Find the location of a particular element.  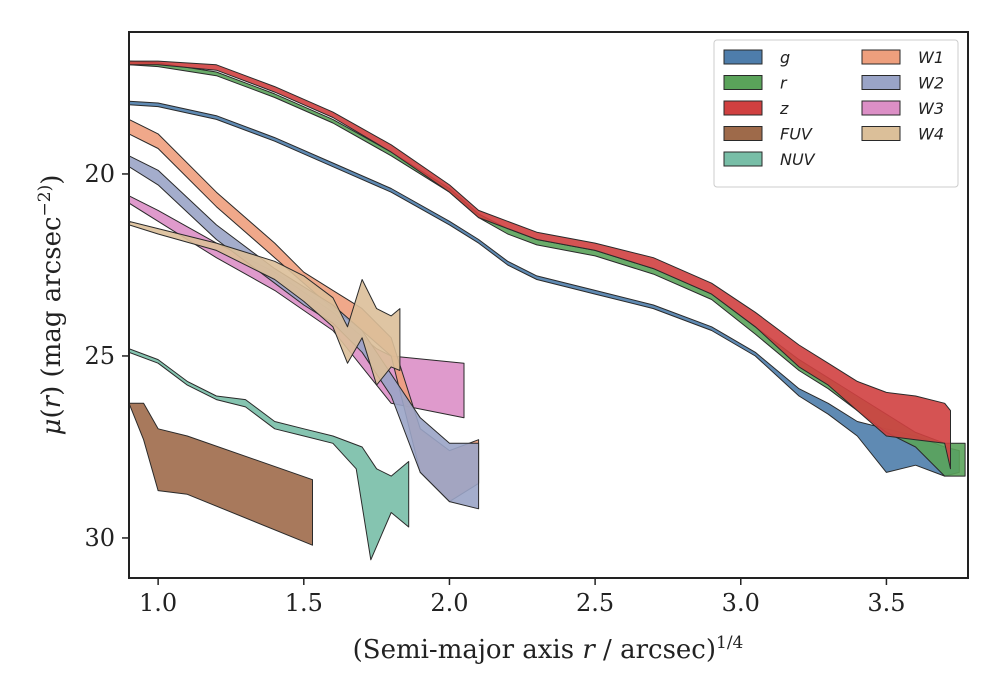

legend-label-w2: W2 is located at coordinates (931, 83).